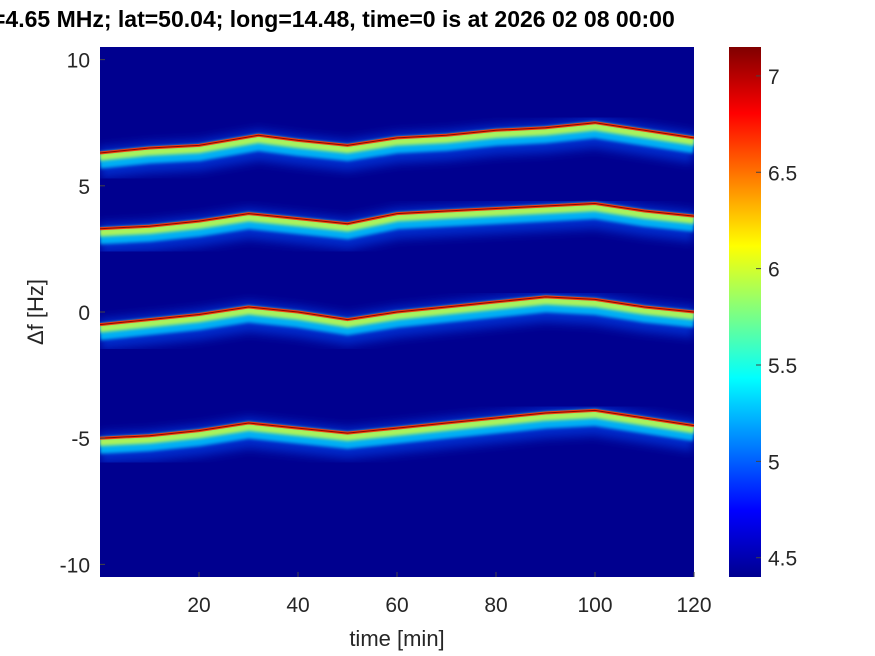 The width and height of the screenshot is (875, 656). What do you see at coordinates (397, 138) in the screenshot?
I see `trace-0-peak` at bounding box center [397, 138].